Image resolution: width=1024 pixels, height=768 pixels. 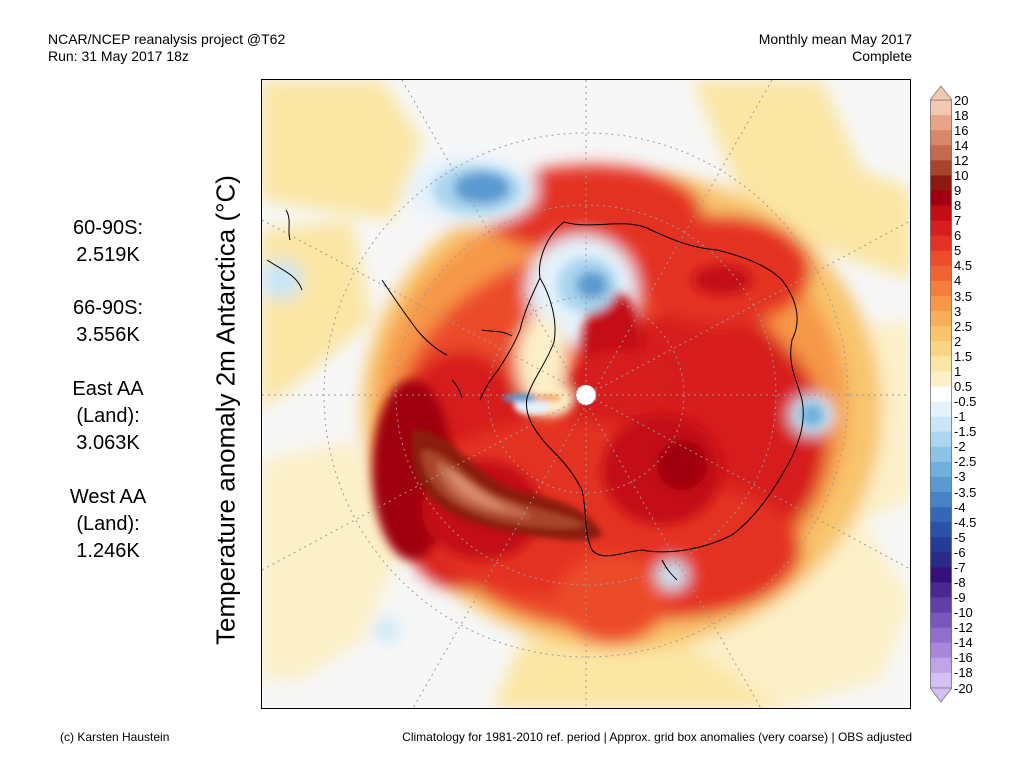 I want to click on colorbar-label: 5, so click(x=958, y=251).